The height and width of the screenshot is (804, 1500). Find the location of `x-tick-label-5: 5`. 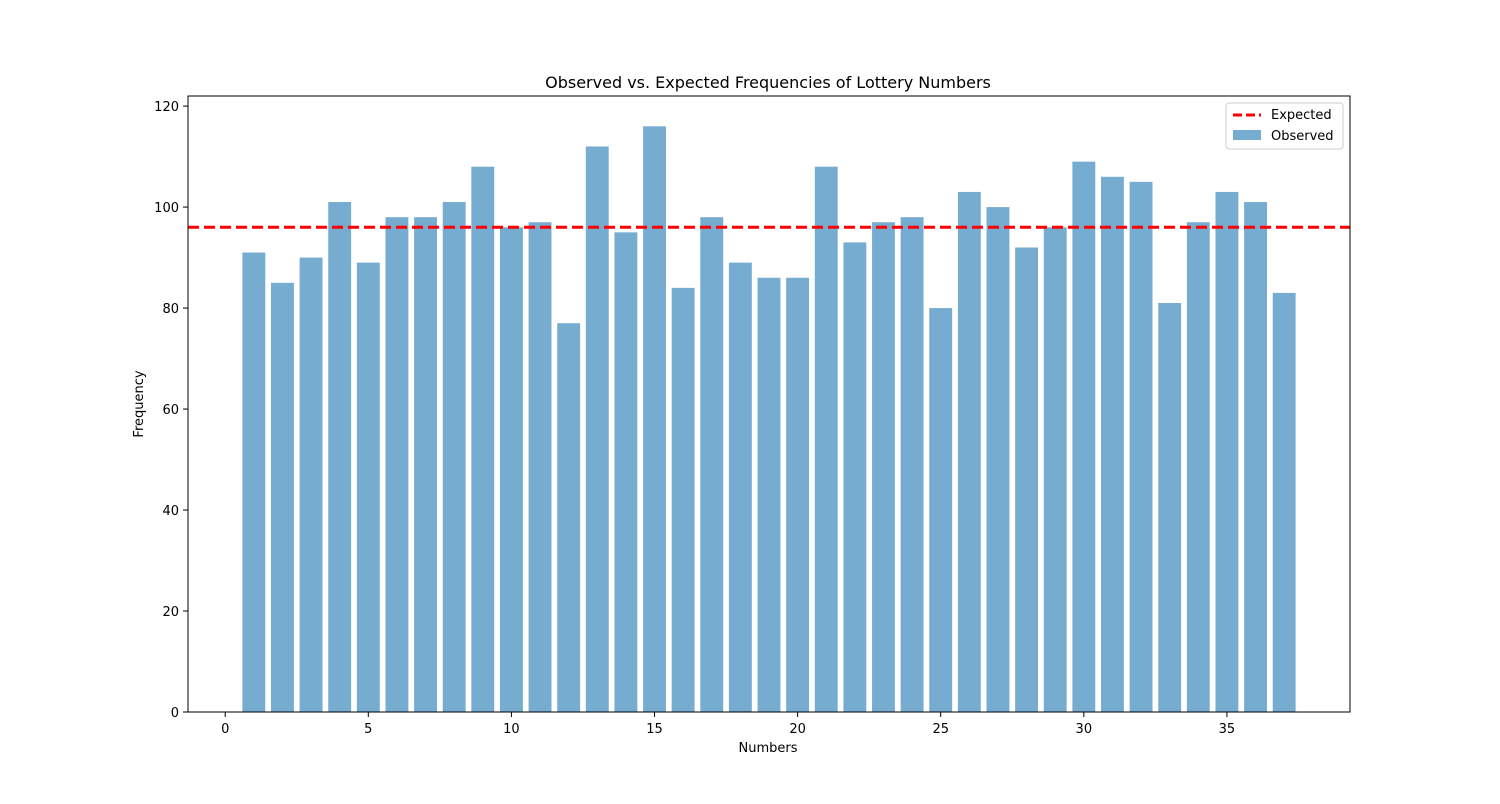

x-tick-label-5: 5 is located at coordinates (368, 729).